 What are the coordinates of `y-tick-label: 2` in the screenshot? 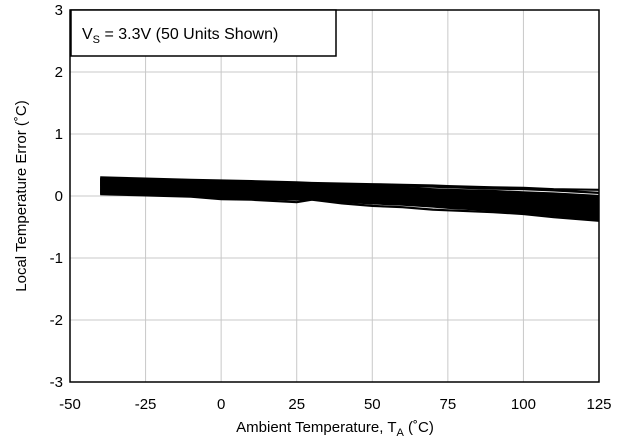 It's located at (59, 72).